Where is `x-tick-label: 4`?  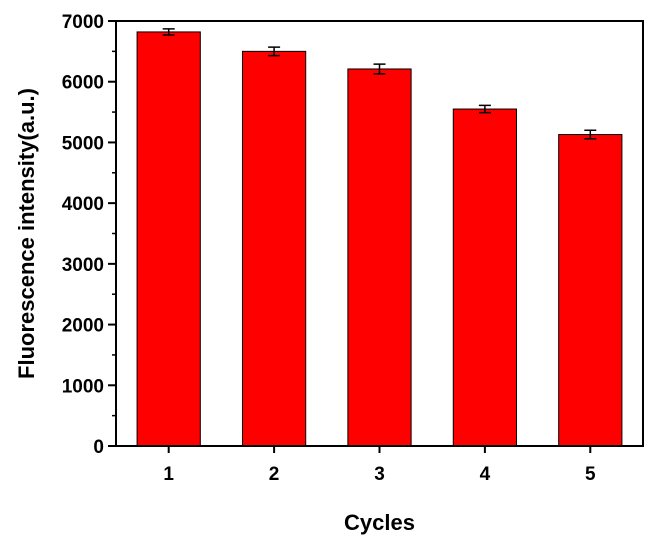
x-tick-label: 4 is located at coordinates (485, 474).